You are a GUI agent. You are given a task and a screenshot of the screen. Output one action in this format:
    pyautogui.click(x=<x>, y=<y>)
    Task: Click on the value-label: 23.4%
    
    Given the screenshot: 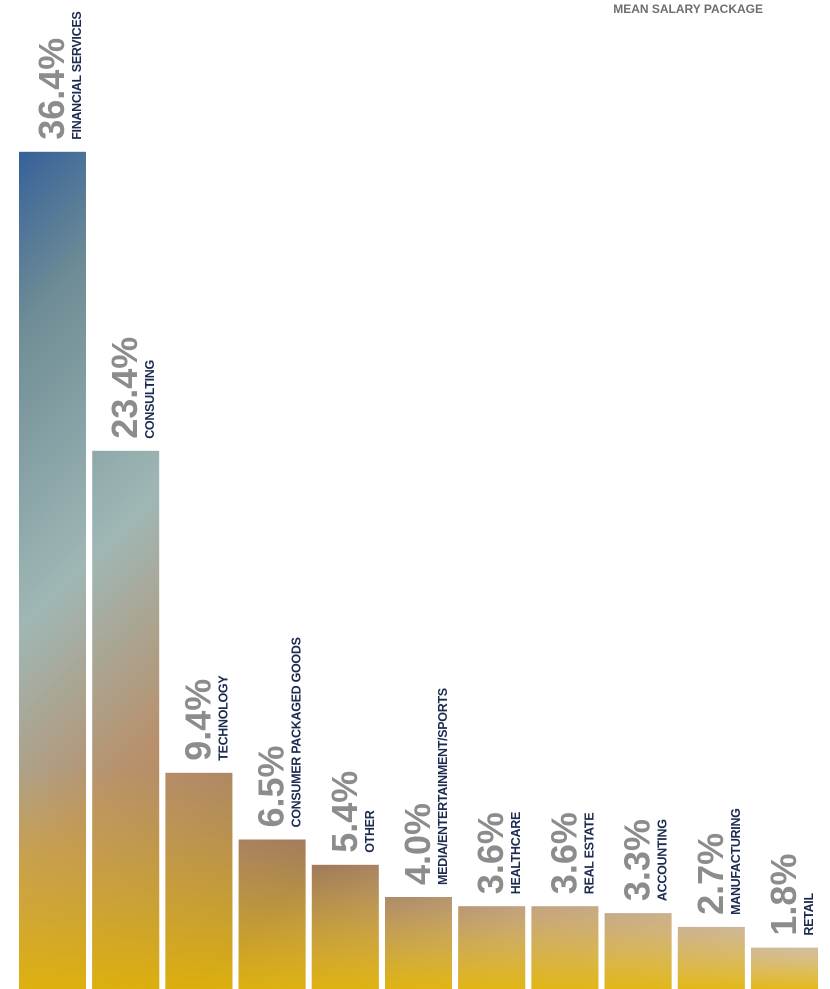 What is the action you would take?
    pyautogui.click(x=124, y=388)
    